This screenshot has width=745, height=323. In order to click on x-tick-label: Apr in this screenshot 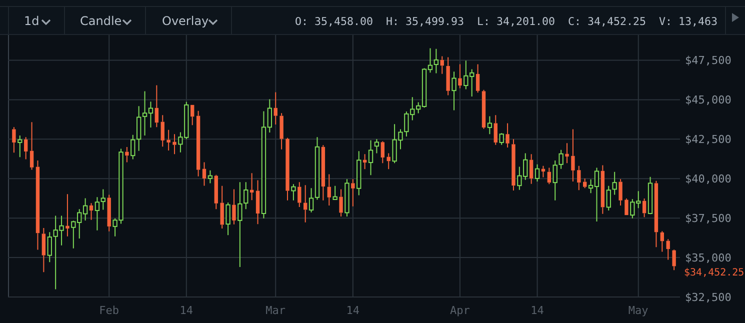, I will do `click(460, 310)`.